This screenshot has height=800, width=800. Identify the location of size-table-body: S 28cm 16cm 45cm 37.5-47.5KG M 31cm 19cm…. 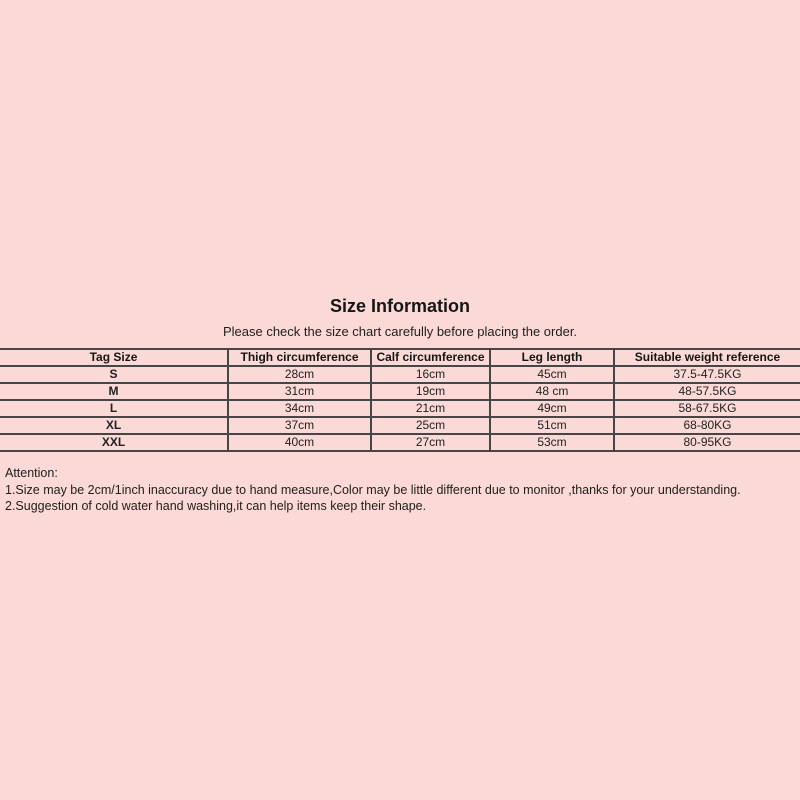
(400, 408).